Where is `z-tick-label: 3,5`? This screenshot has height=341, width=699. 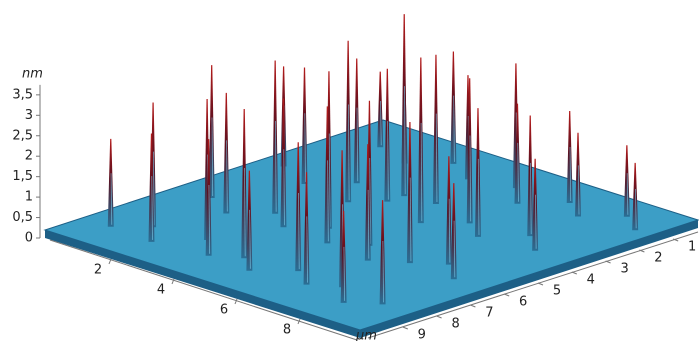 z-tick-label: 3,5 is located at coordinates (22, 94).